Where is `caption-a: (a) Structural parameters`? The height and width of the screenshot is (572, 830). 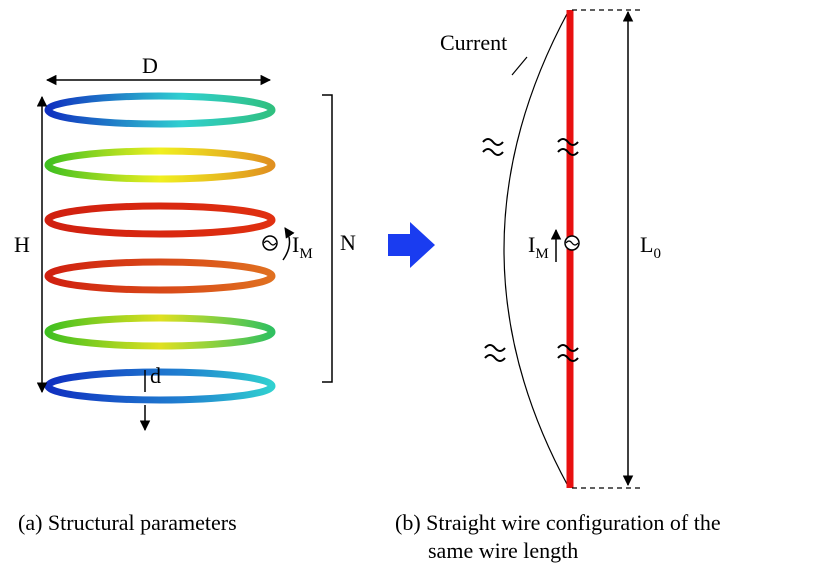 caption-a: (a) Structural parameters is located at coordinates (127, 522).